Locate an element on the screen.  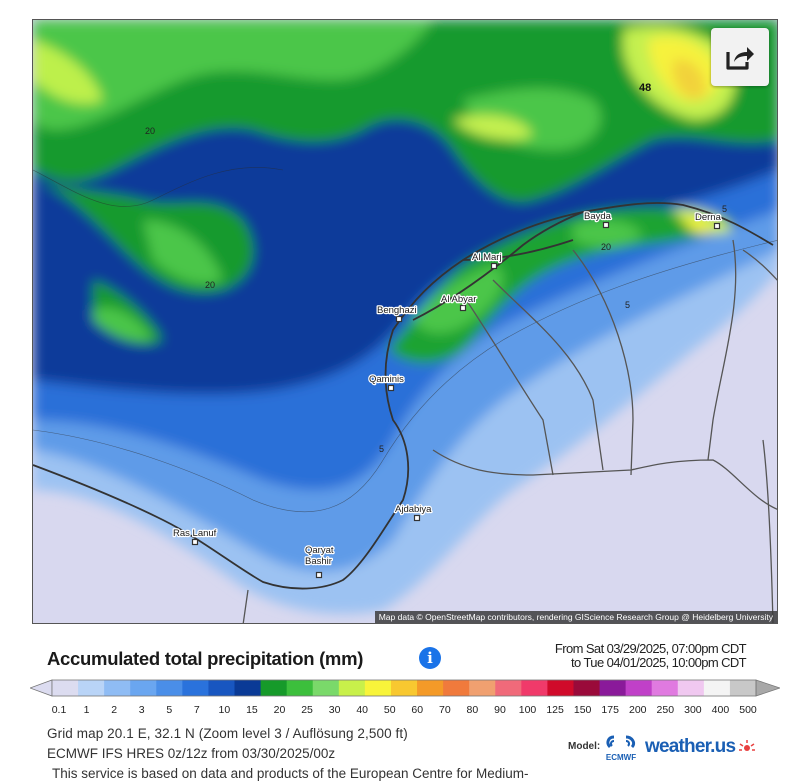
legend-tick-label: 300 is located at coordinates (693, 710).